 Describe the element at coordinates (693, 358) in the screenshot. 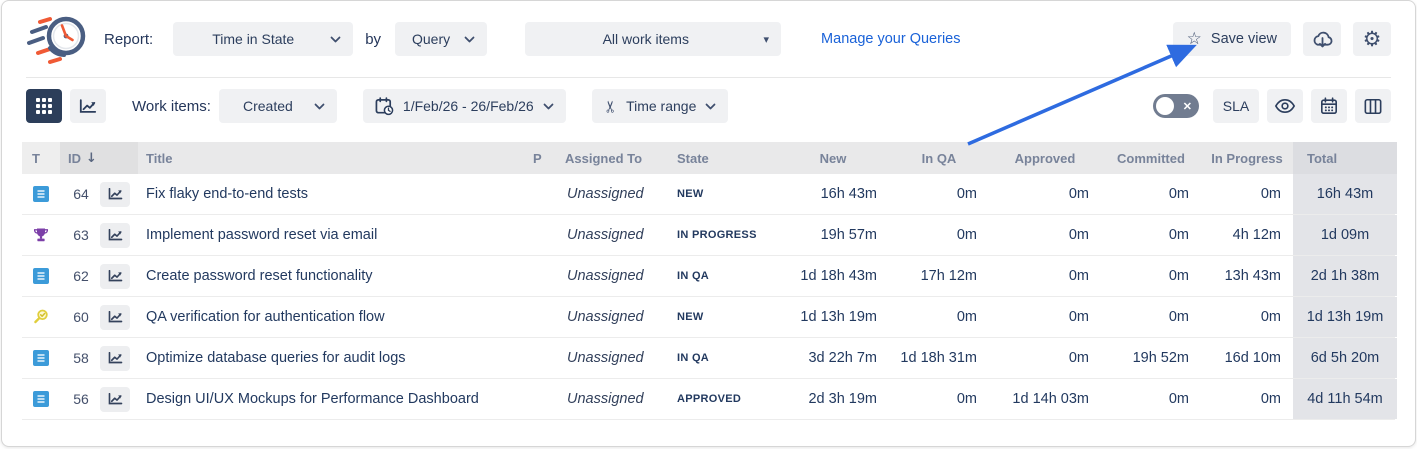

I see `state-cell: IN QA` at that location.